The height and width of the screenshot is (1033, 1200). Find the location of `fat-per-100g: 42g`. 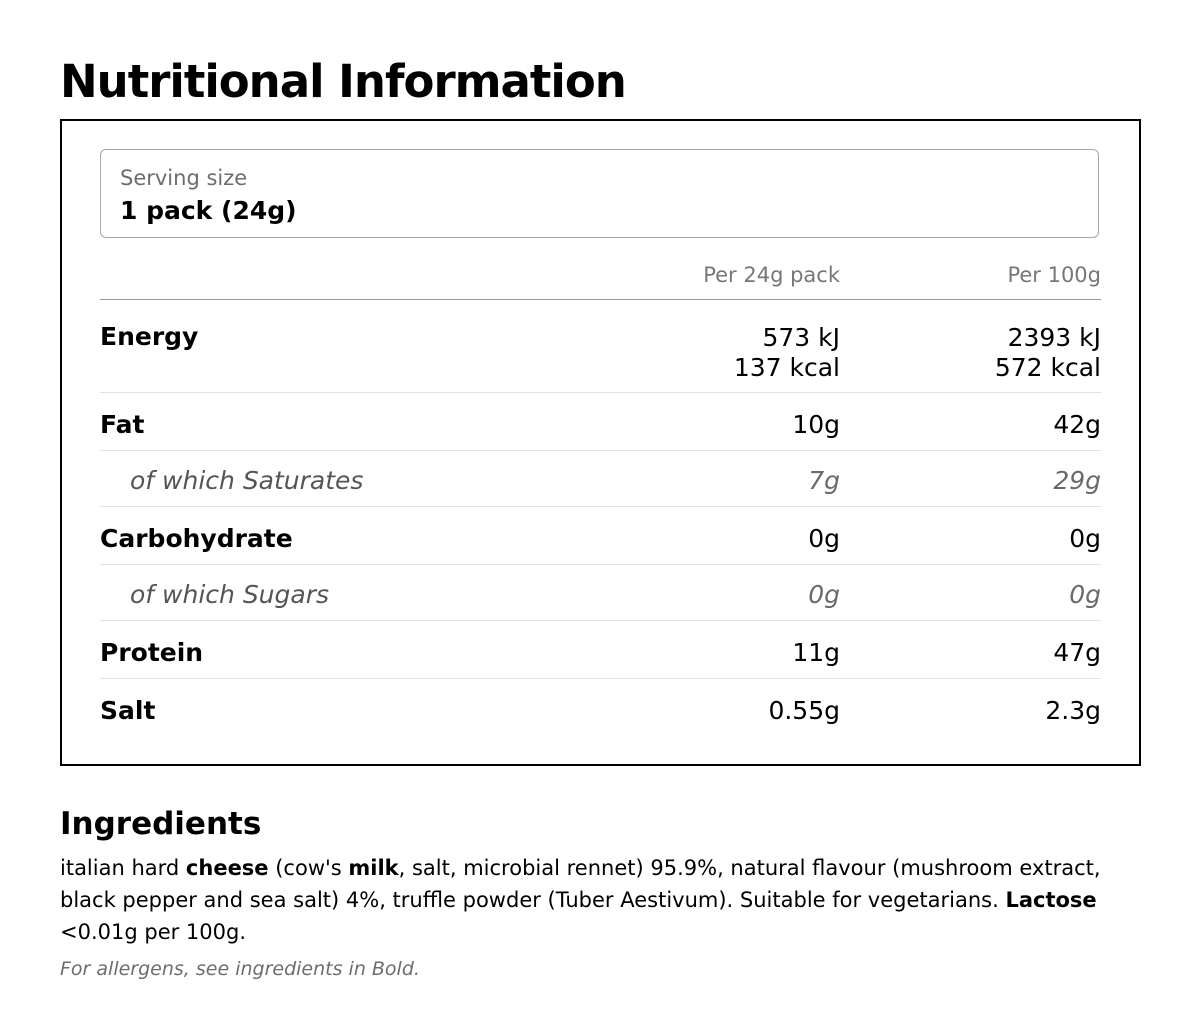

fat-per-100g: 42g is located at coordinates (1077, 424).